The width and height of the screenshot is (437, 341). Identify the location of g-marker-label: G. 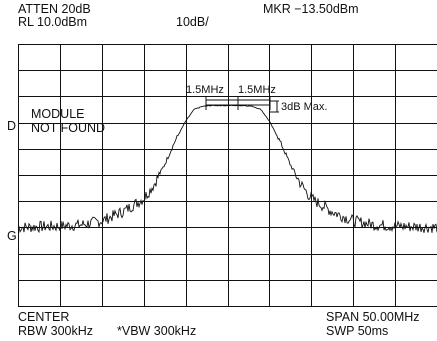
(12, 236).